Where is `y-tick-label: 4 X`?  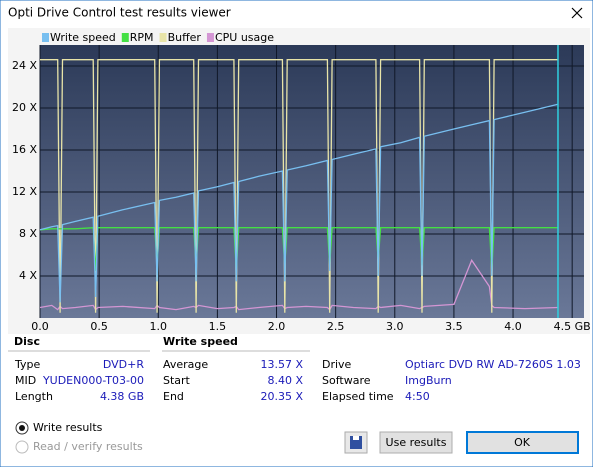
y-tick-label: 4 X is located at coordinates (28, 275).